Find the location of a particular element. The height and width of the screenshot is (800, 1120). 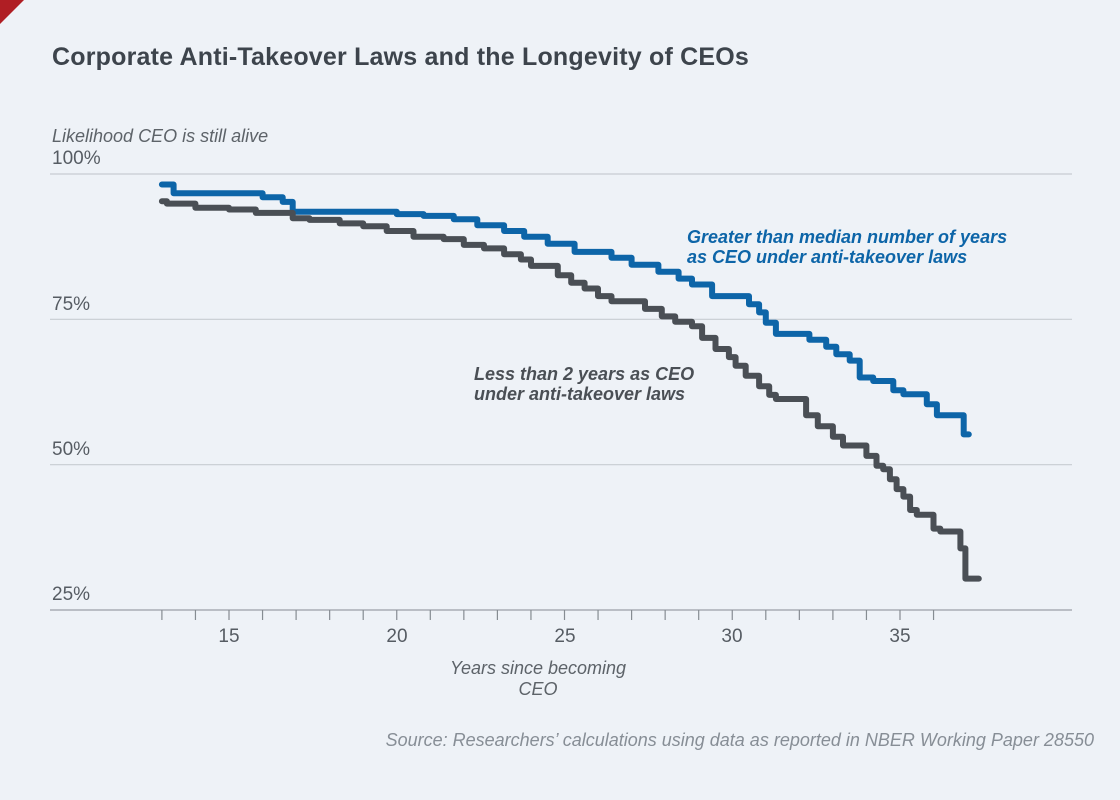

y-tick-label-75: 75% is located at coordinates (71, 304).